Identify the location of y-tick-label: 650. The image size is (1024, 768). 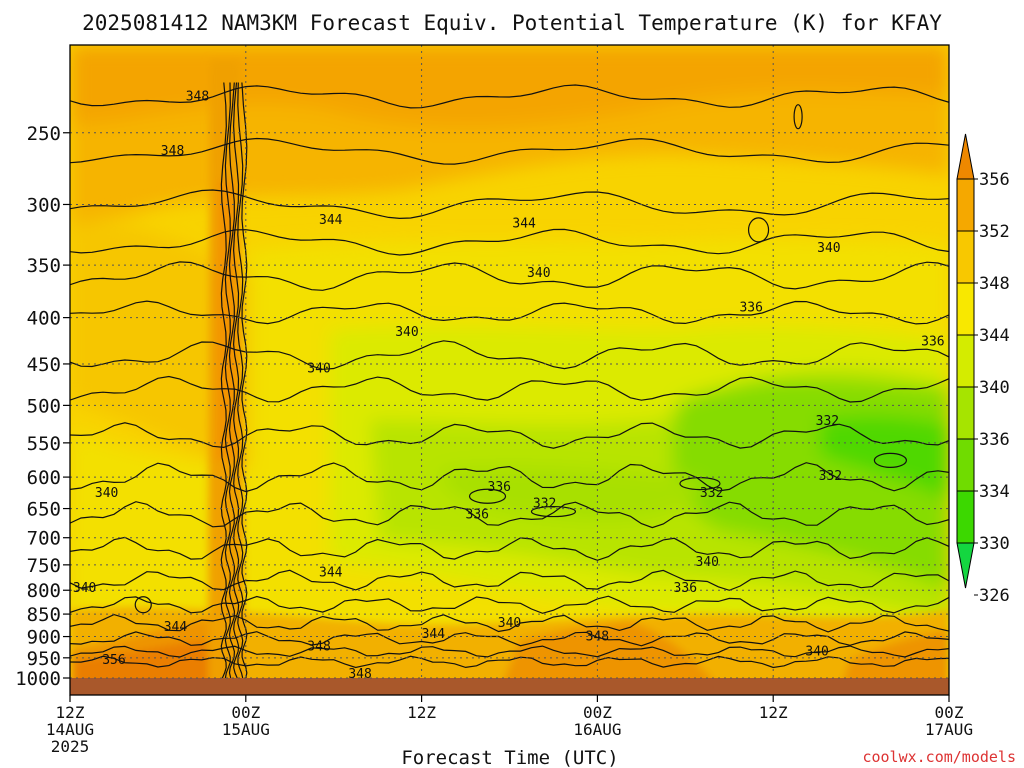
(44, 510).